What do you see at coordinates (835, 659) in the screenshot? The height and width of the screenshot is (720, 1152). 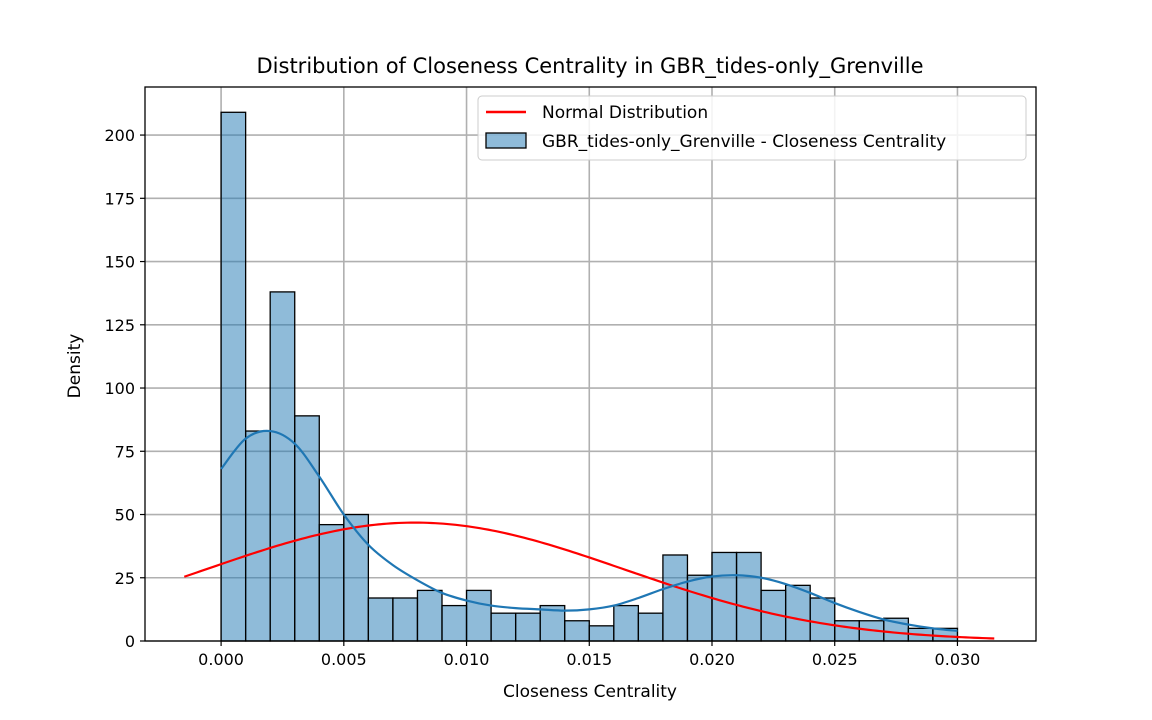 I see `x-tick-label: 0.025` at bounding box center [835, 659].